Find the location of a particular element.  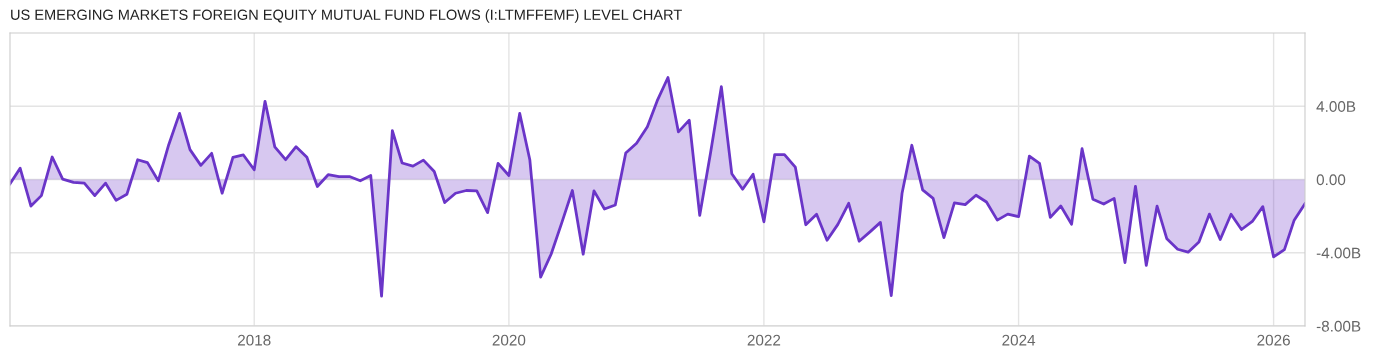

y-tick-label: 0.00 is located at coordinates (1331, 180).